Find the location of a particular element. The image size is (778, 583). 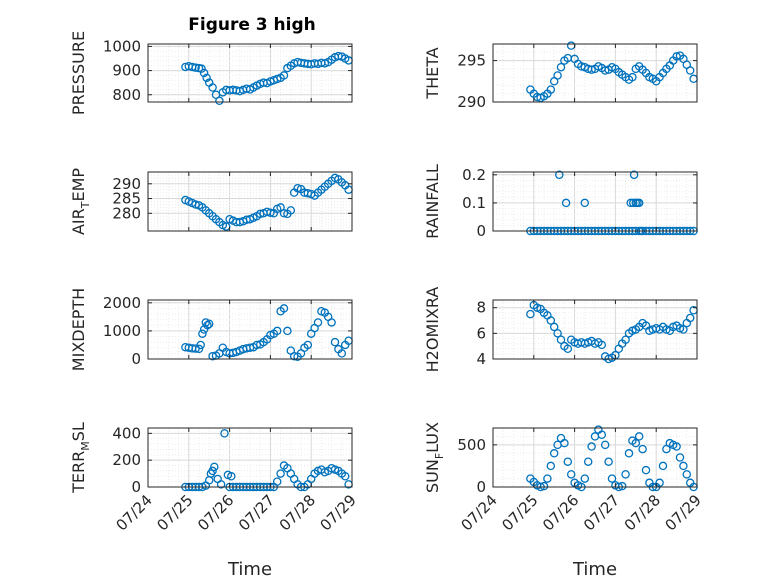

subplot-rainfall: 0 0.1 0.2 RAINFALL is located at coordinates (560, 202).